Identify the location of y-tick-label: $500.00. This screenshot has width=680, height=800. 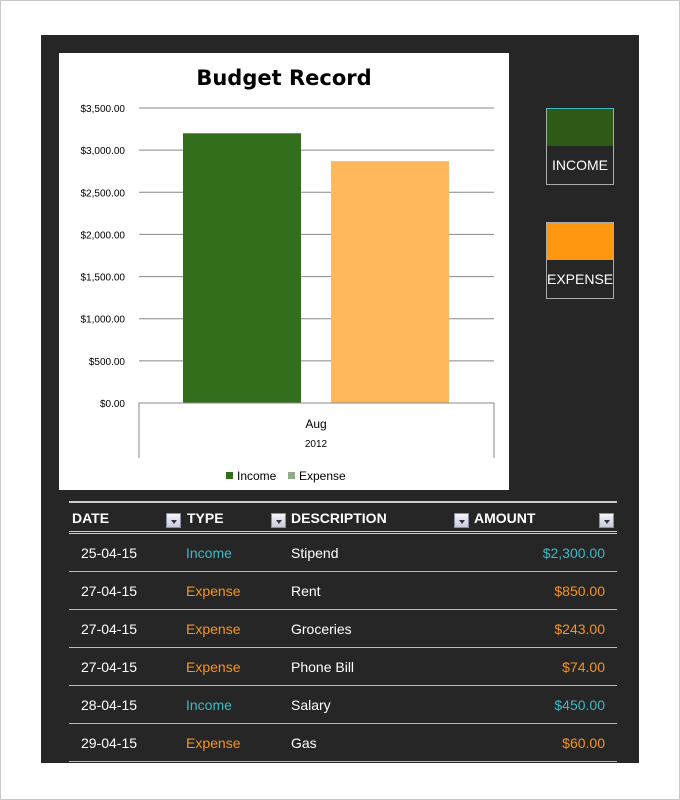
(107, 362).